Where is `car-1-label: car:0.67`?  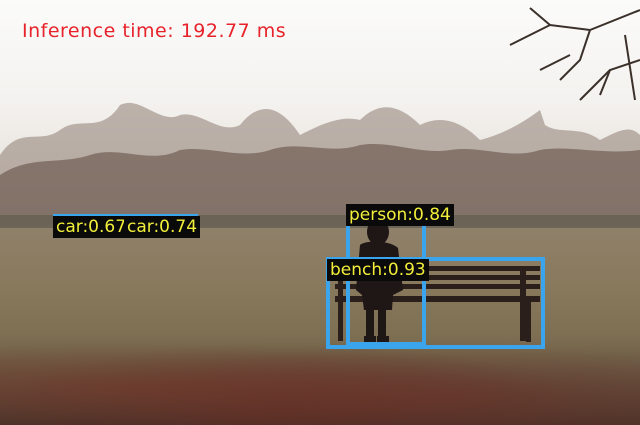 car-1-label: car:0.67 is located at coordinates (91, 227).